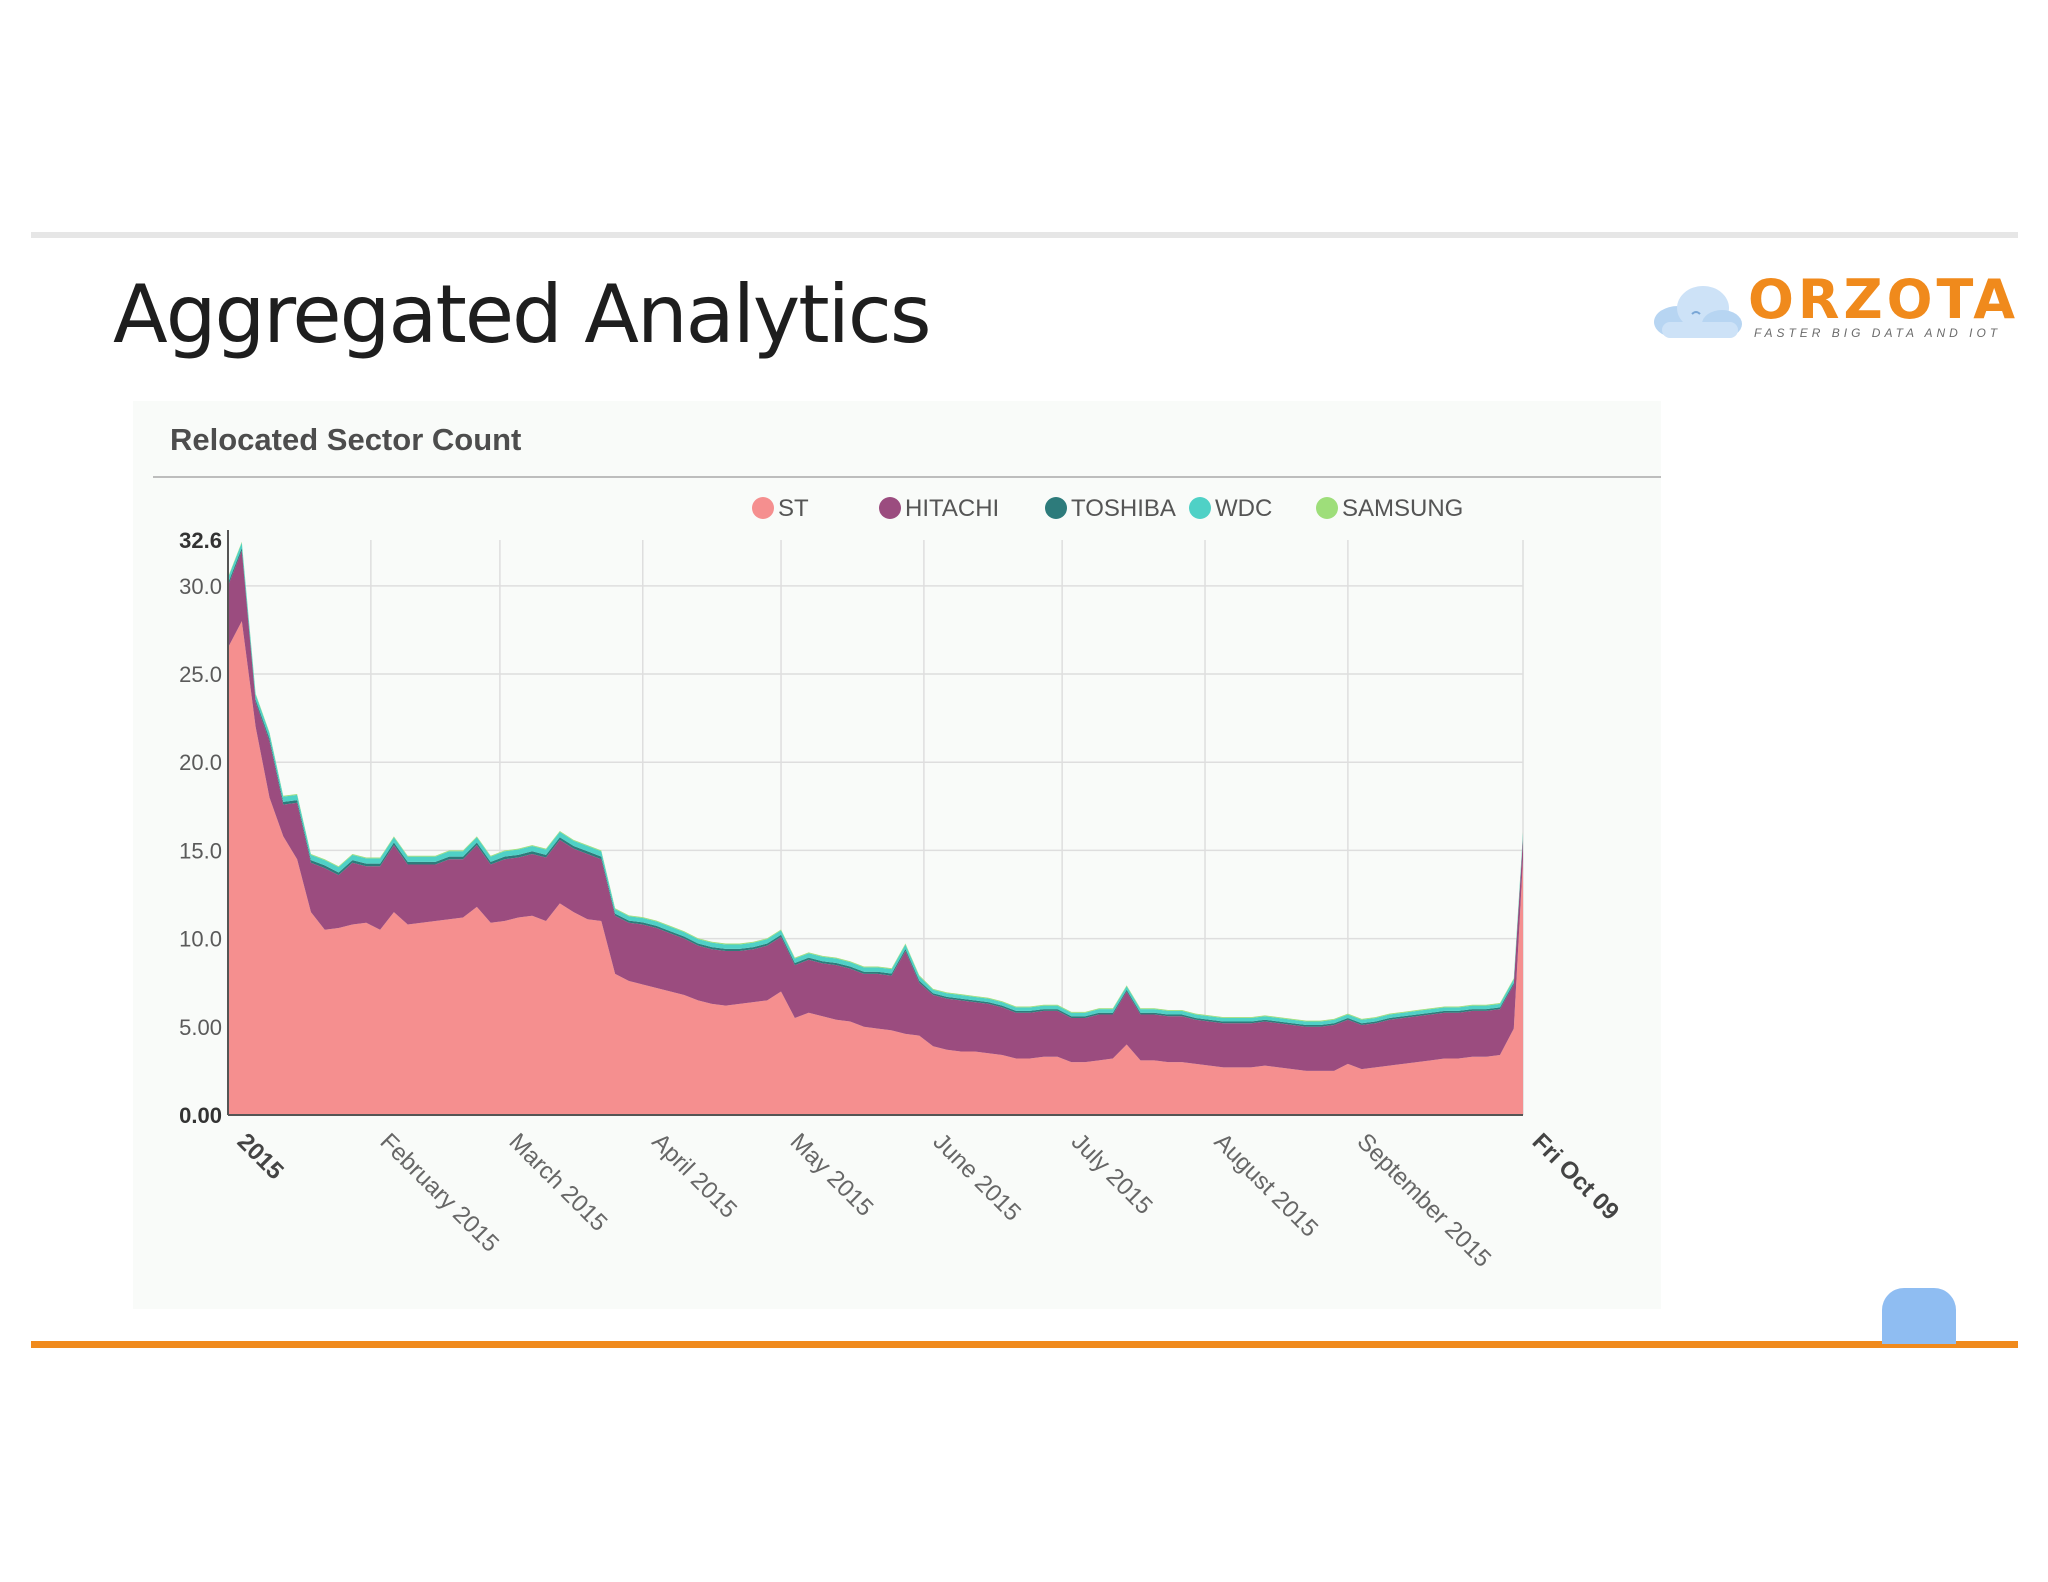 This screenshot has width=2048, height=1582. Describe the element at coordinates (977, 1177) in the screenshot. I see `x-tick-label: June 2015` at that location.